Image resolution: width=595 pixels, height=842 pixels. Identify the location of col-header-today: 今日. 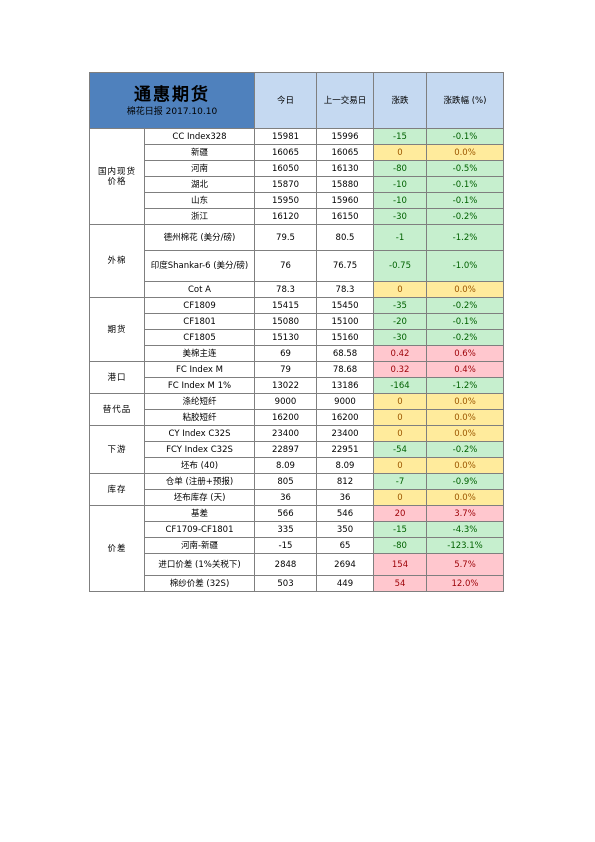
(285, 100).